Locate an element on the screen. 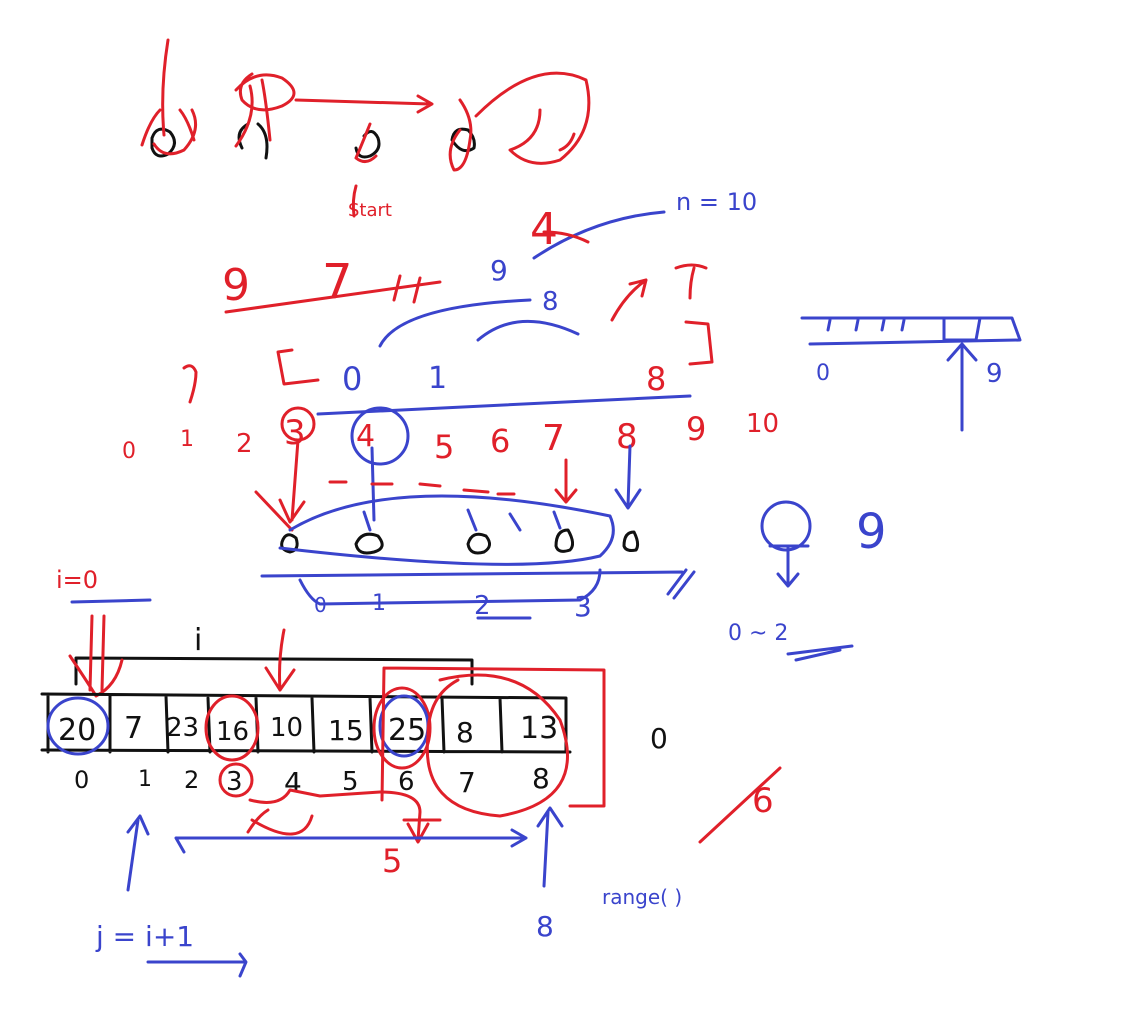 The image size is (1133, 1009). i-label: i is located at coordinates (198, 640).